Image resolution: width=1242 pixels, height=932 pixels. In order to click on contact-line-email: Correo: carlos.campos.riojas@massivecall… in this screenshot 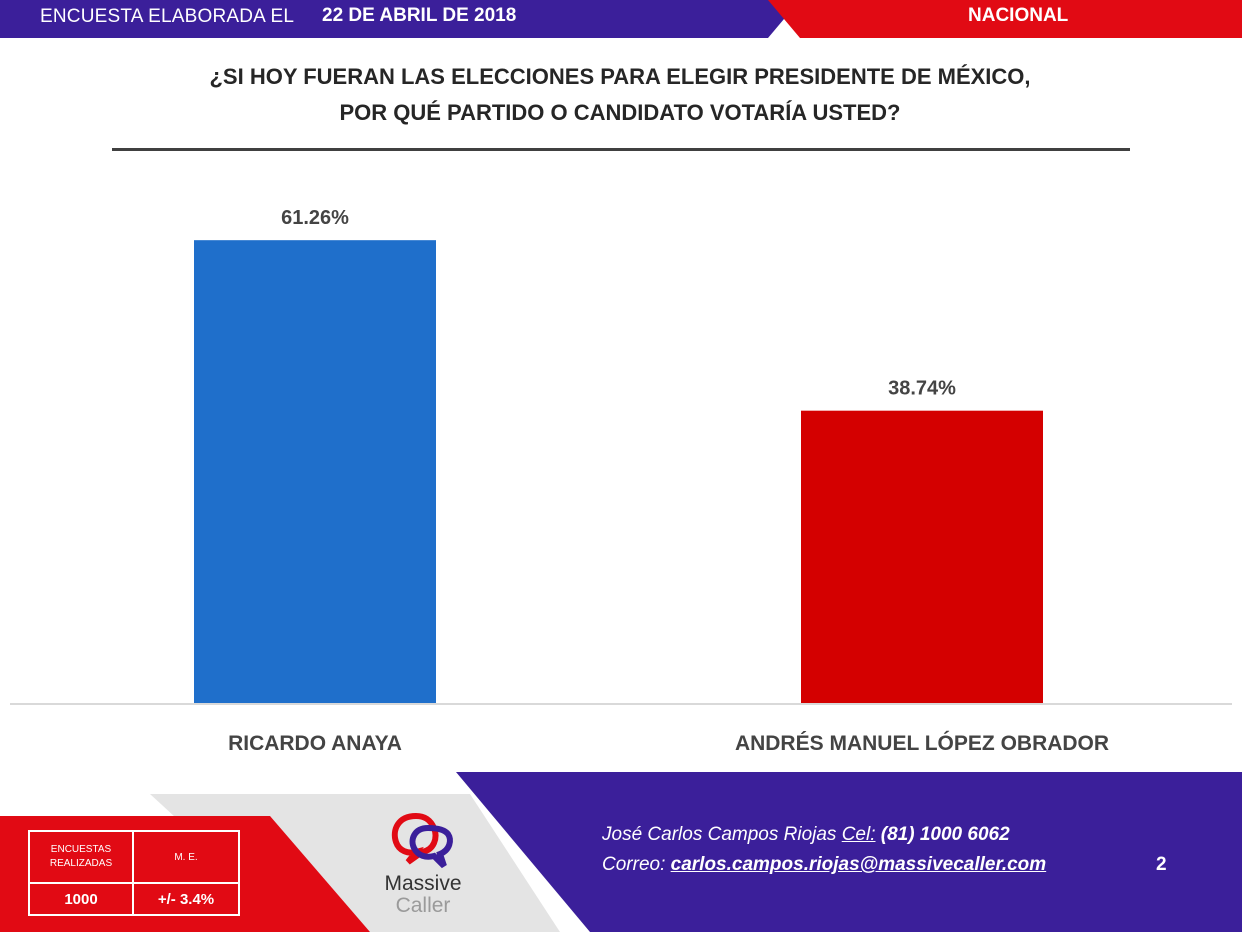, I will do `click(824, 865)`.